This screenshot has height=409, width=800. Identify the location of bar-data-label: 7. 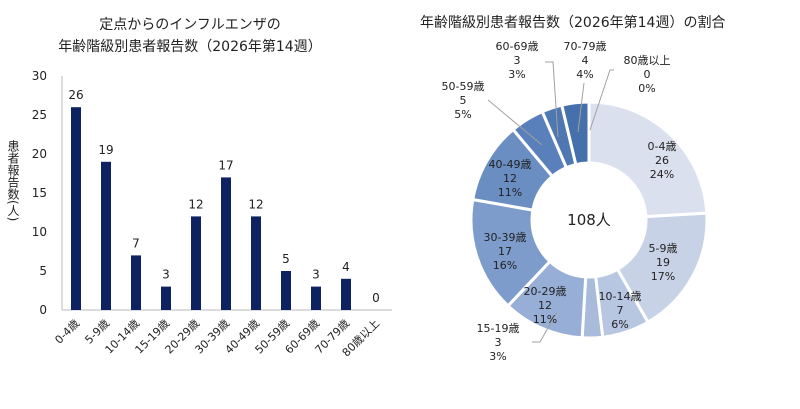
(136, 243).